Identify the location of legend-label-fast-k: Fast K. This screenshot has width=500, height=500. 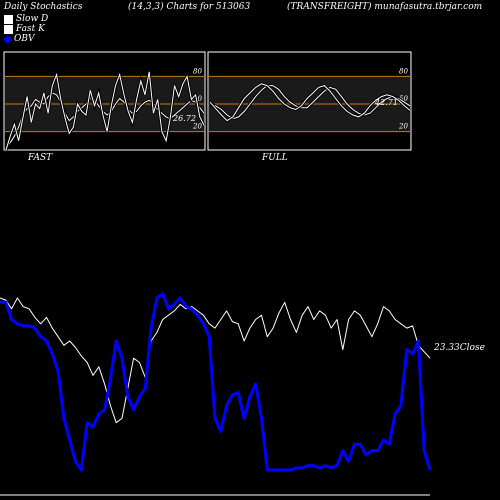
(30, 29).